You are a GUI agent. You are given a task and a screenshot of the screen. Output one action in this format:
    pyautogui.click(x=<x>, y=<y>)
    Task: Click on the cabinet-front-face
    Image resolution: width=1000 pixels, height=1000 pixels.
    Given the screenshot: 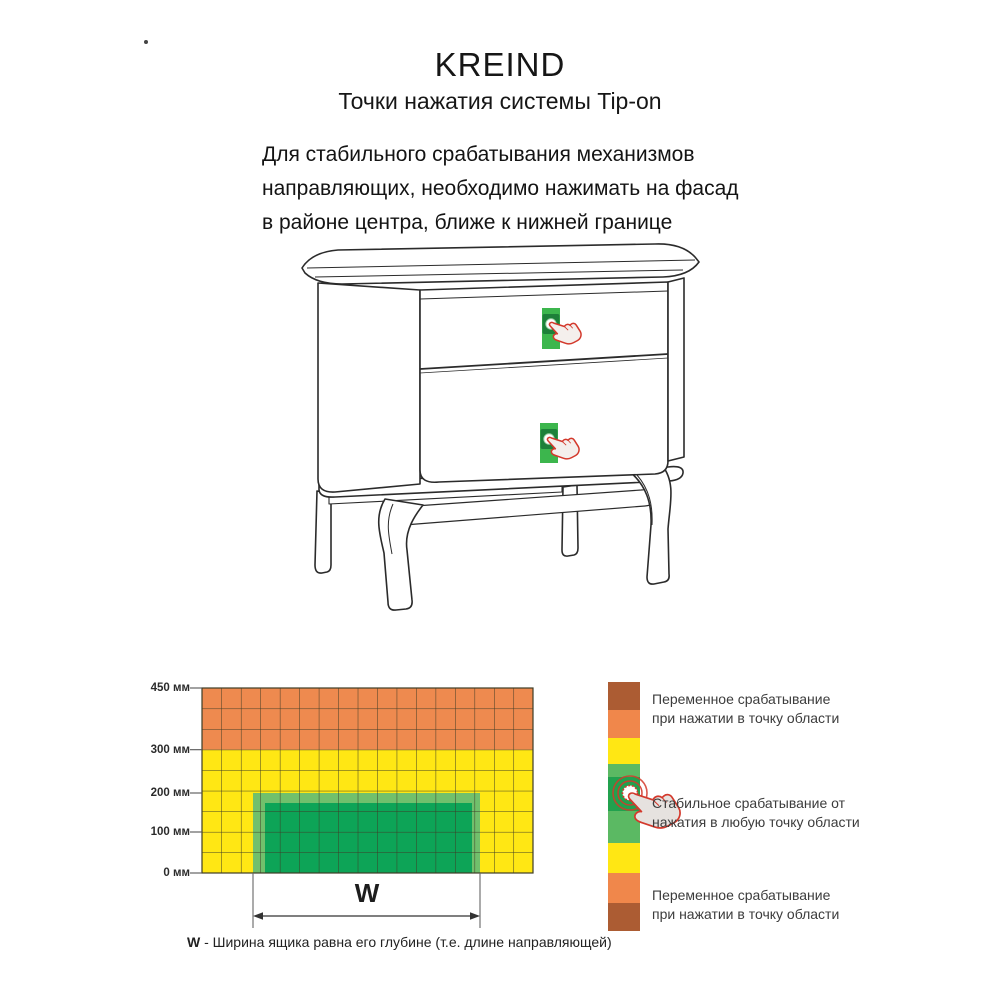 What is the action you would take?
    pyautogui.click(x=544, y=382)
    